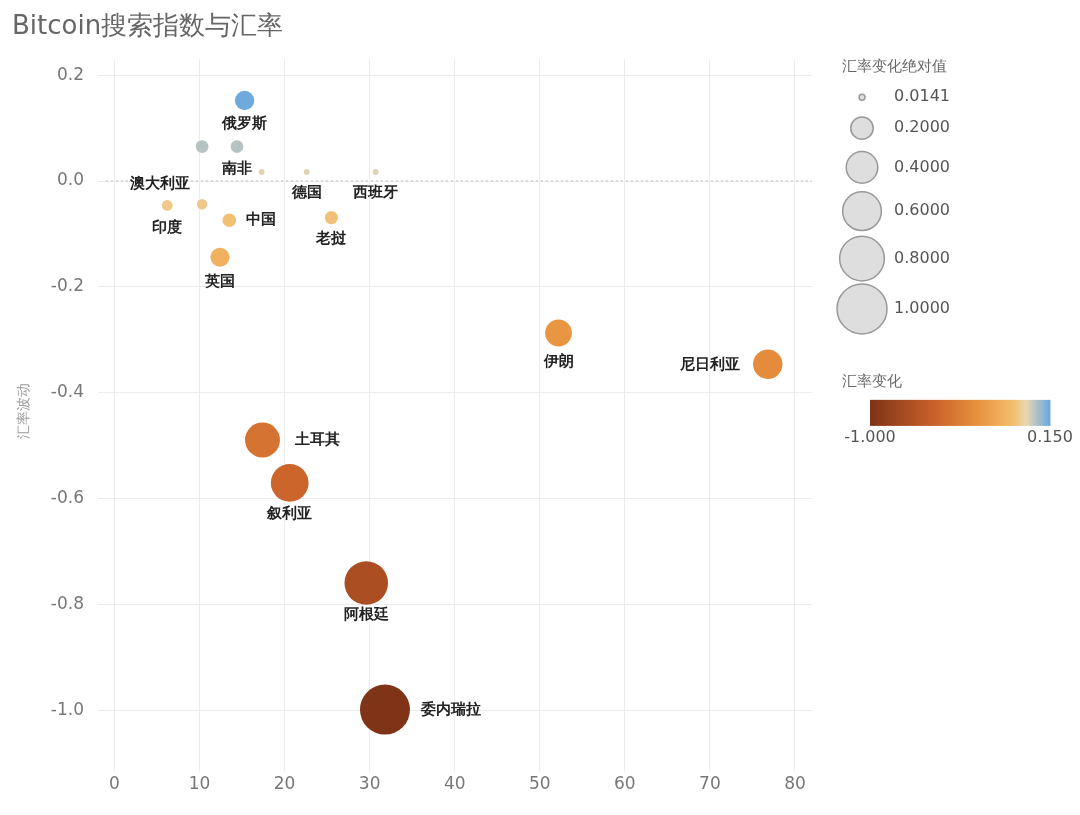  Describe the element at coordinates (709, 364) in the screenshot. I see `annotation: 尼日利亚` at that location.